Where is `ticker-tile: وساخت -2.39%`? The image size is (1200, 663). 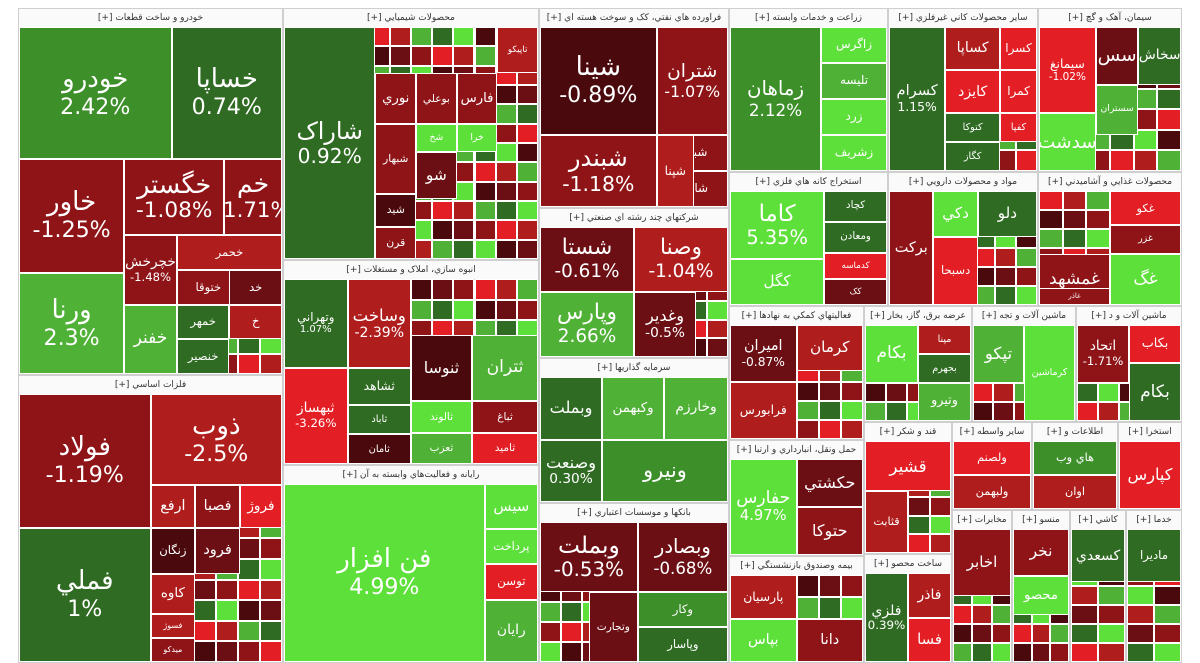 ticker-tile: وساخت -2.39% is located at coordinates (379, 323).